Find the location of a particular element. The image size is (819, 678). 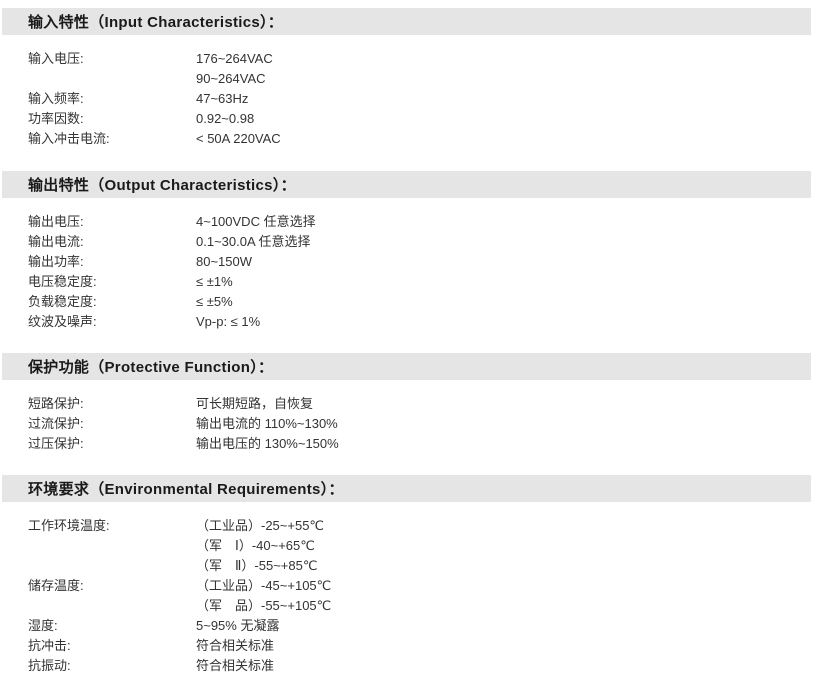

section-title: 输出特性（Output Characteristics）： is located at coordinates (162, 185).